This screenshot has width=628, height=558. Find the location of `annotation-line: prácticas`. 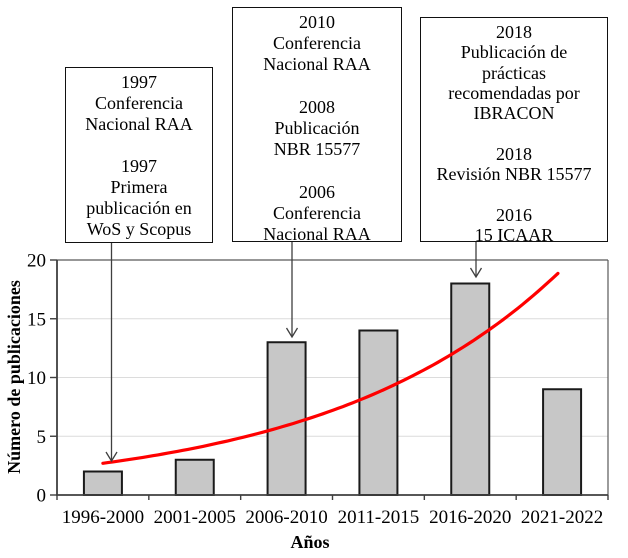

annotation-line: prácticas is located at coordinates (514, 72).